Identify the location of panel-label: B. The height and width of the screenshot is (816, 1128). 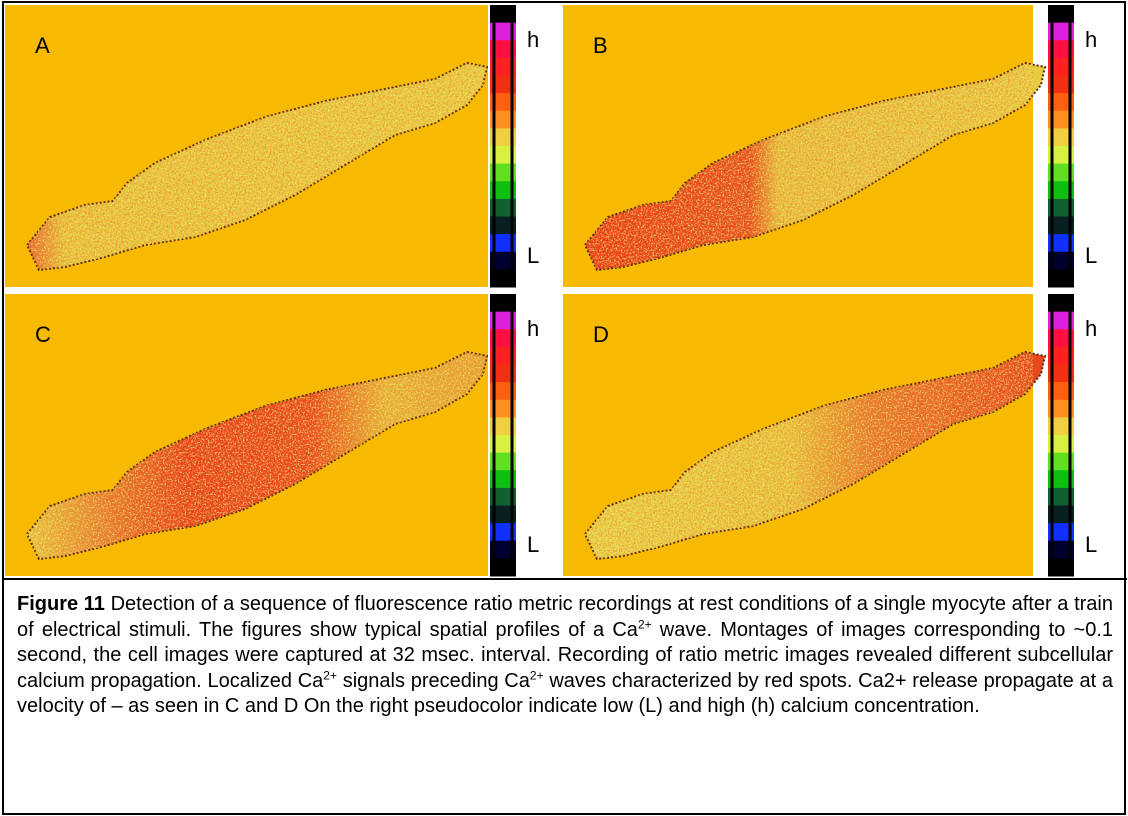
(600, 45).